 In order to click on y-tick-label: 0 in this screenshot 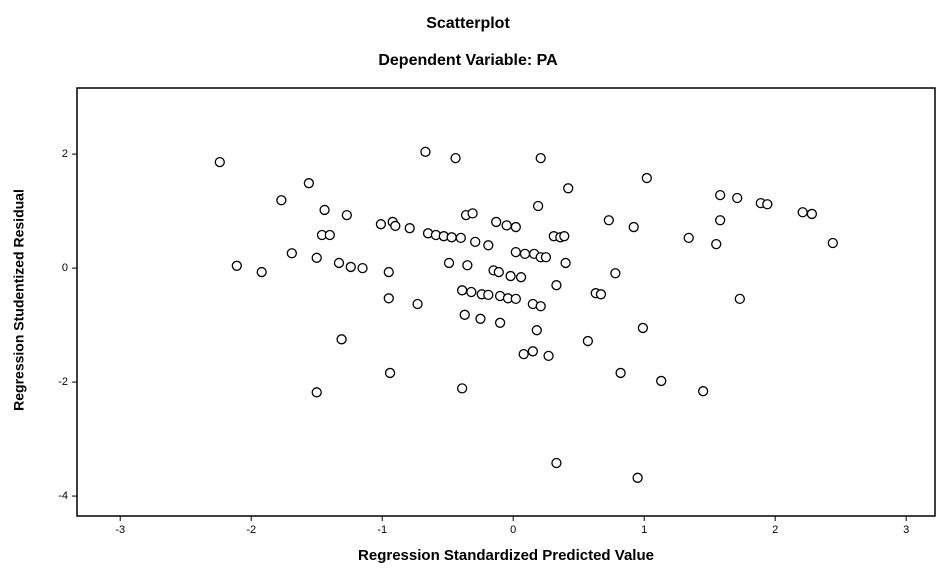, I will do `click(65, 268)`.